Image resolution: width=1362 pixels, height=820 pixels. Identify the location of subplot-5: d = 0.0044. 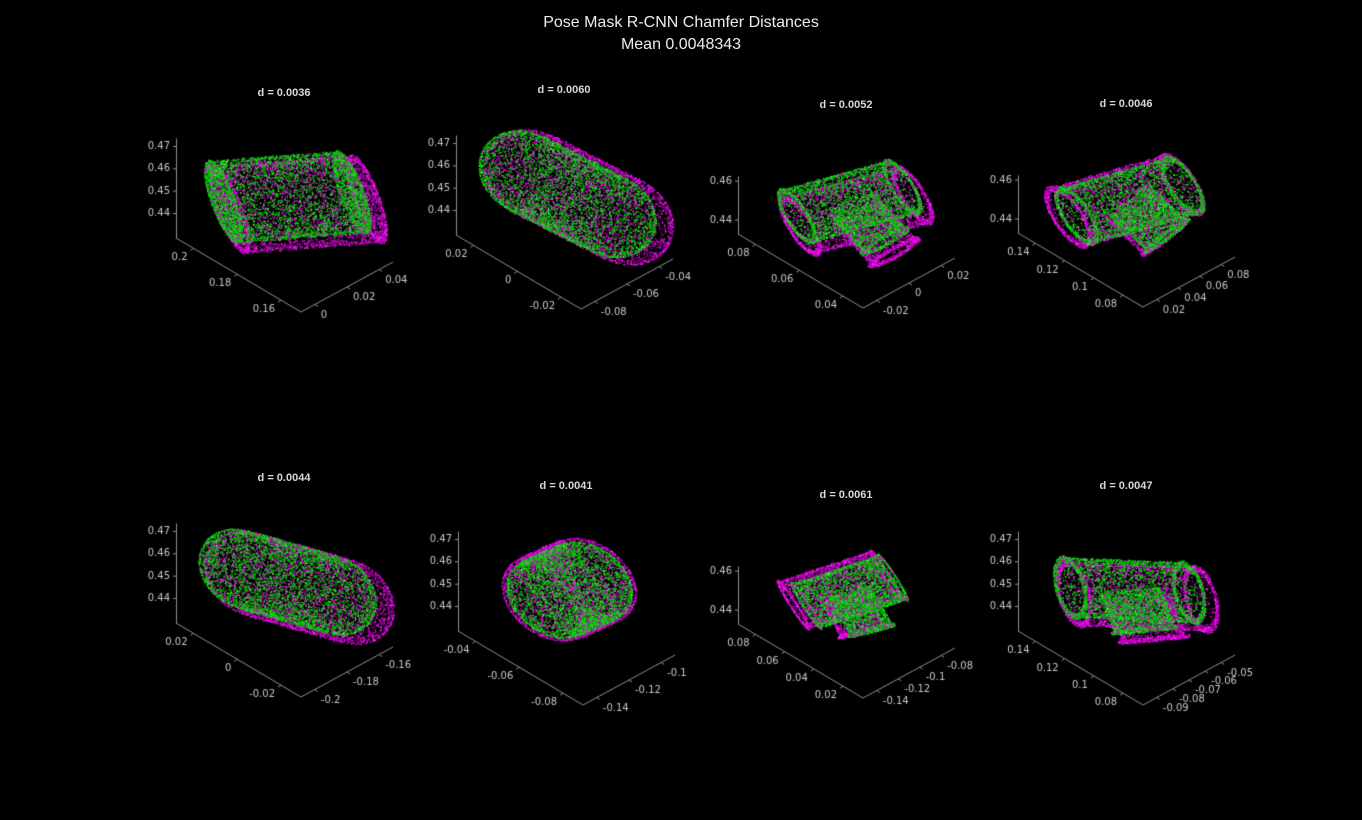
(284, 597).